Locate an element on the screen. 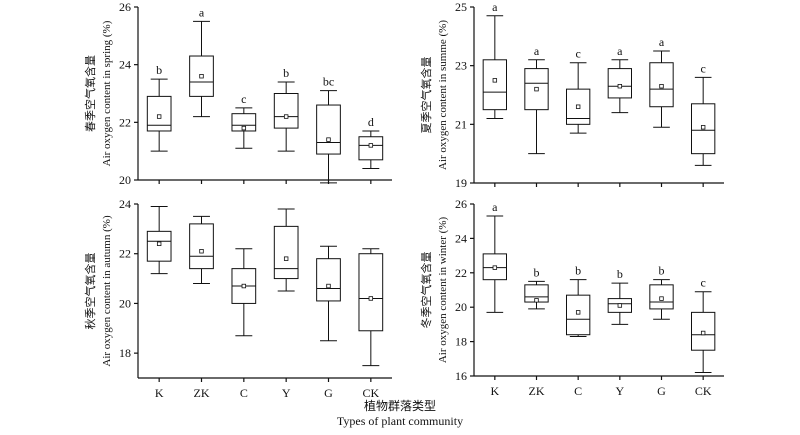 This screenshot has width=800, height=435. box-K: a is located at coordinates (494, 59).